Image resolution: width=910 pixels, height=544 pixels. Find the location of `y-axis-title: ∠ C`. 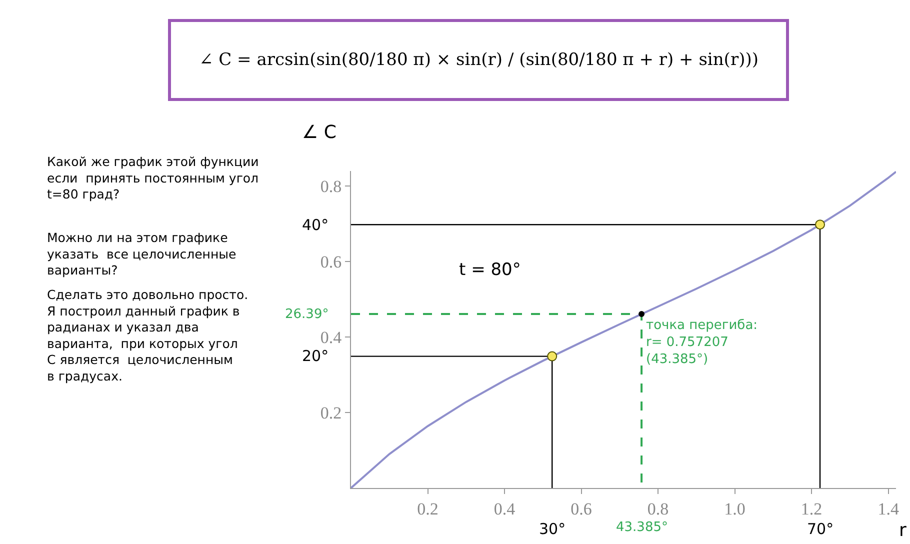

y-axis-title: ∠ C is located at coordinates (319, 132).